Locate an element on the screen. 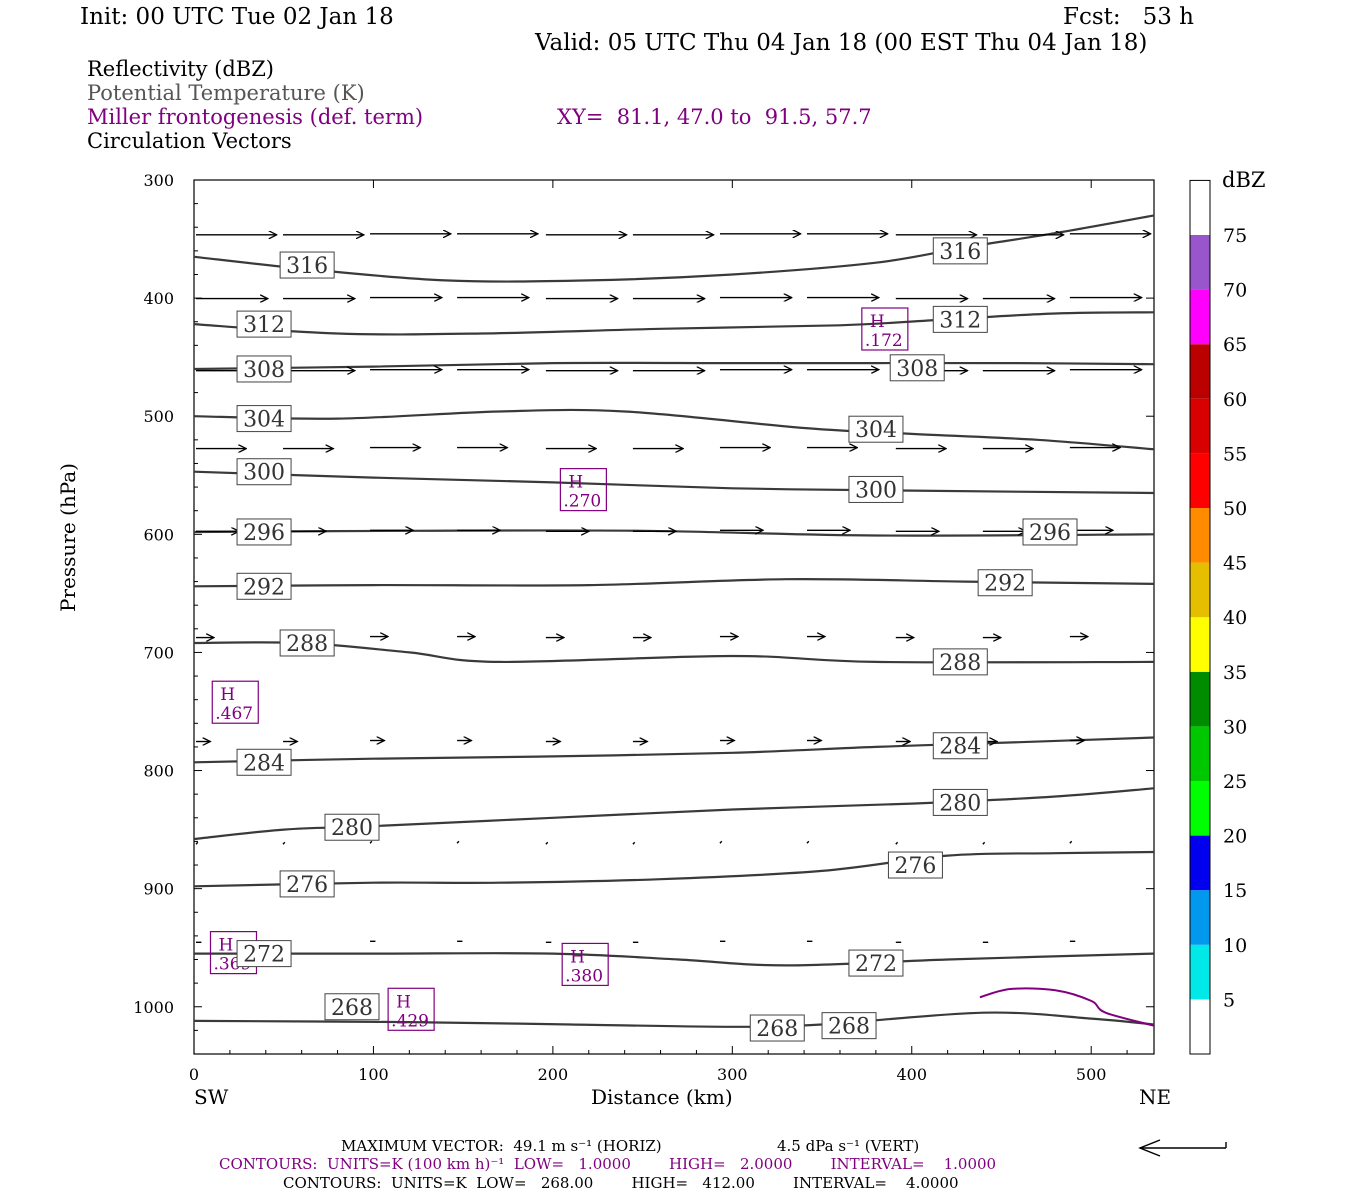 The width and height of the screenshot is (1350, 1200). theta-label-284: 284 is located at coordinates (264, 763).